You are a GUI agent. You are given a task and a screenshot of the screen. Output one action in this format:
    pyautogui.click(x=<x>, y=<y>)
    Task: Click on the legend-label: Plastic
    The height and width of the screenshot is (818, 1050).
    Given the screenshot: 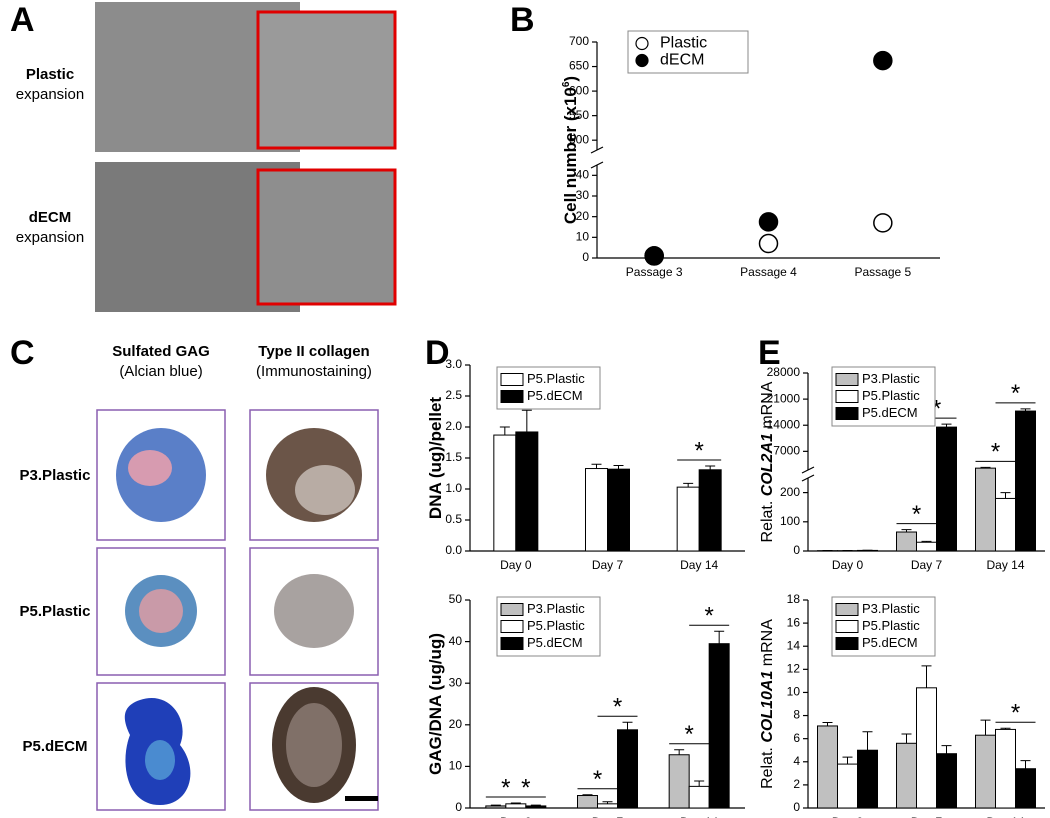 What is the action you would take?
    pyautogui.click(x=683, y=43)
    